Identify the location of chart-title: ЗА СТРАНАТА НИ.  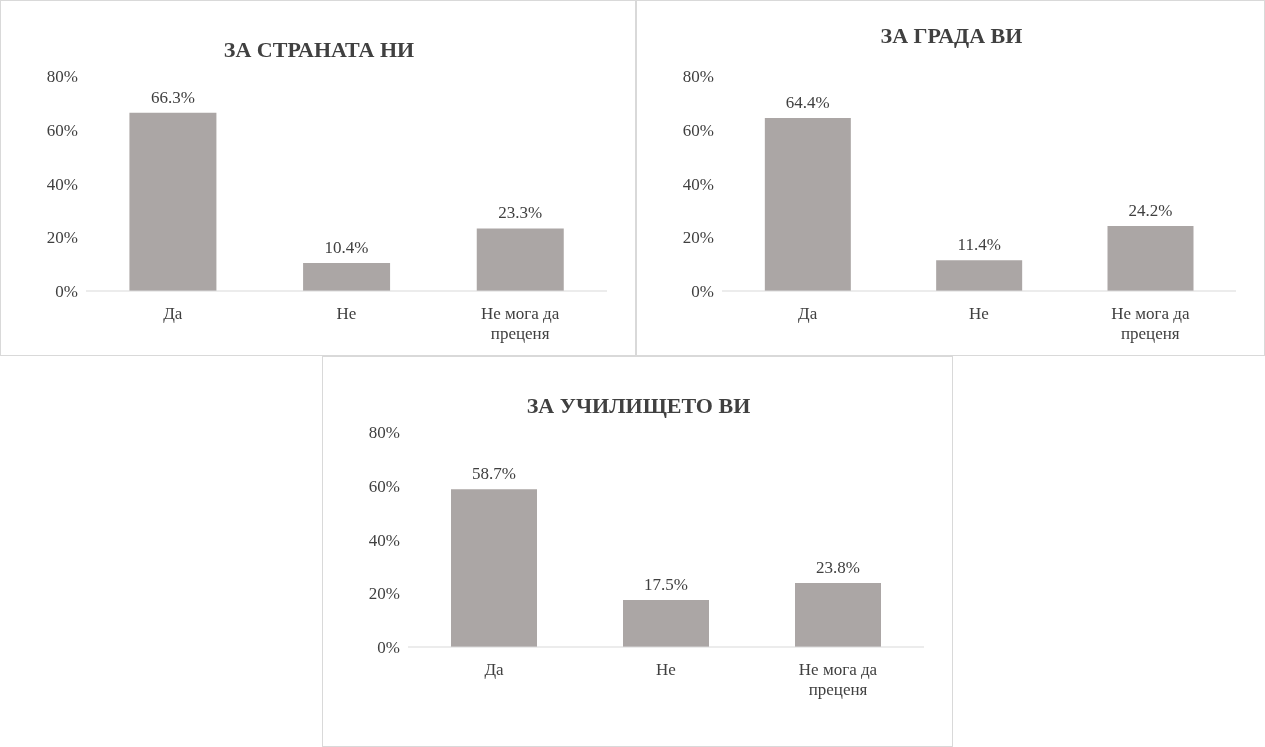
(319, 50).